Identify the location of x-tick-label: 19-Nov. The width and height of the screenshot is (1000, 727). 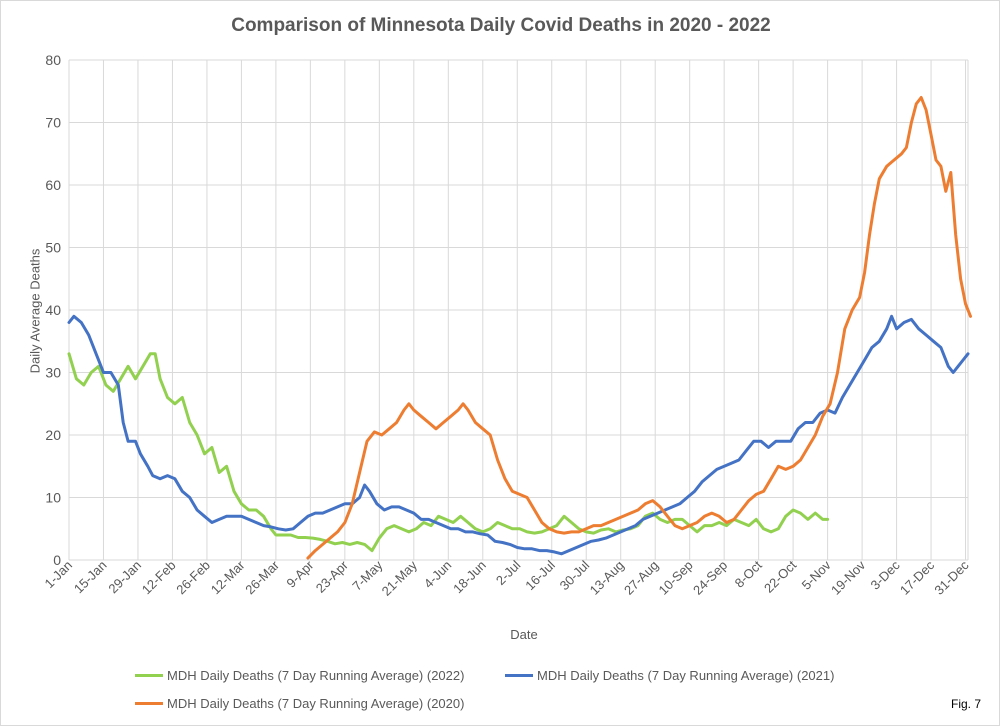
(848, 577).